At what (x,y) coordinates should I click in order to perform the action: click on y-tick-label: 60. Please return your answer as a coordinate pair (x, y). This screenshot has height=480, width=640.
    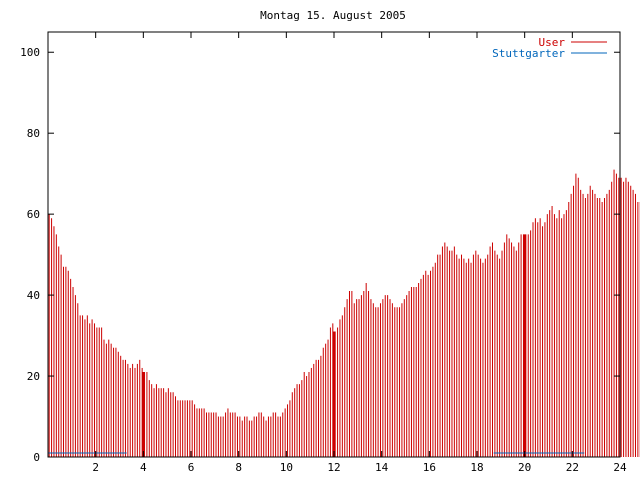
    Looking at the image, I should click on (33, 214).